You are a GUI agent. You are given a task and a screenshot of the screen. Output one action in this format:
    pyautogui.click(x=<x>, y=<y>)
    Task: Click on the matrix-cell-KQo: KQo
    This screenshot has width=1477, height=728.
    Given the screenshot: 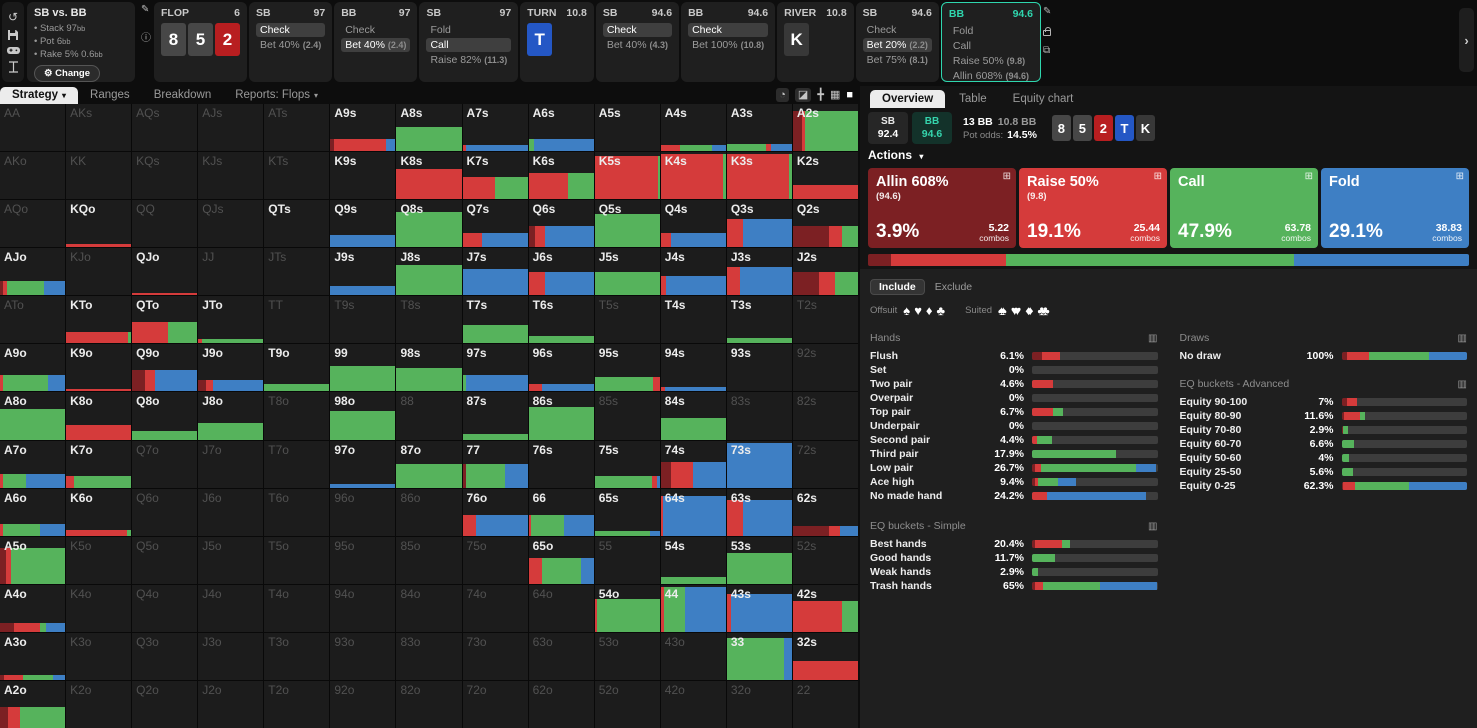 What is the action you would take?
    pyautogui.click(x=99, y=224)
    